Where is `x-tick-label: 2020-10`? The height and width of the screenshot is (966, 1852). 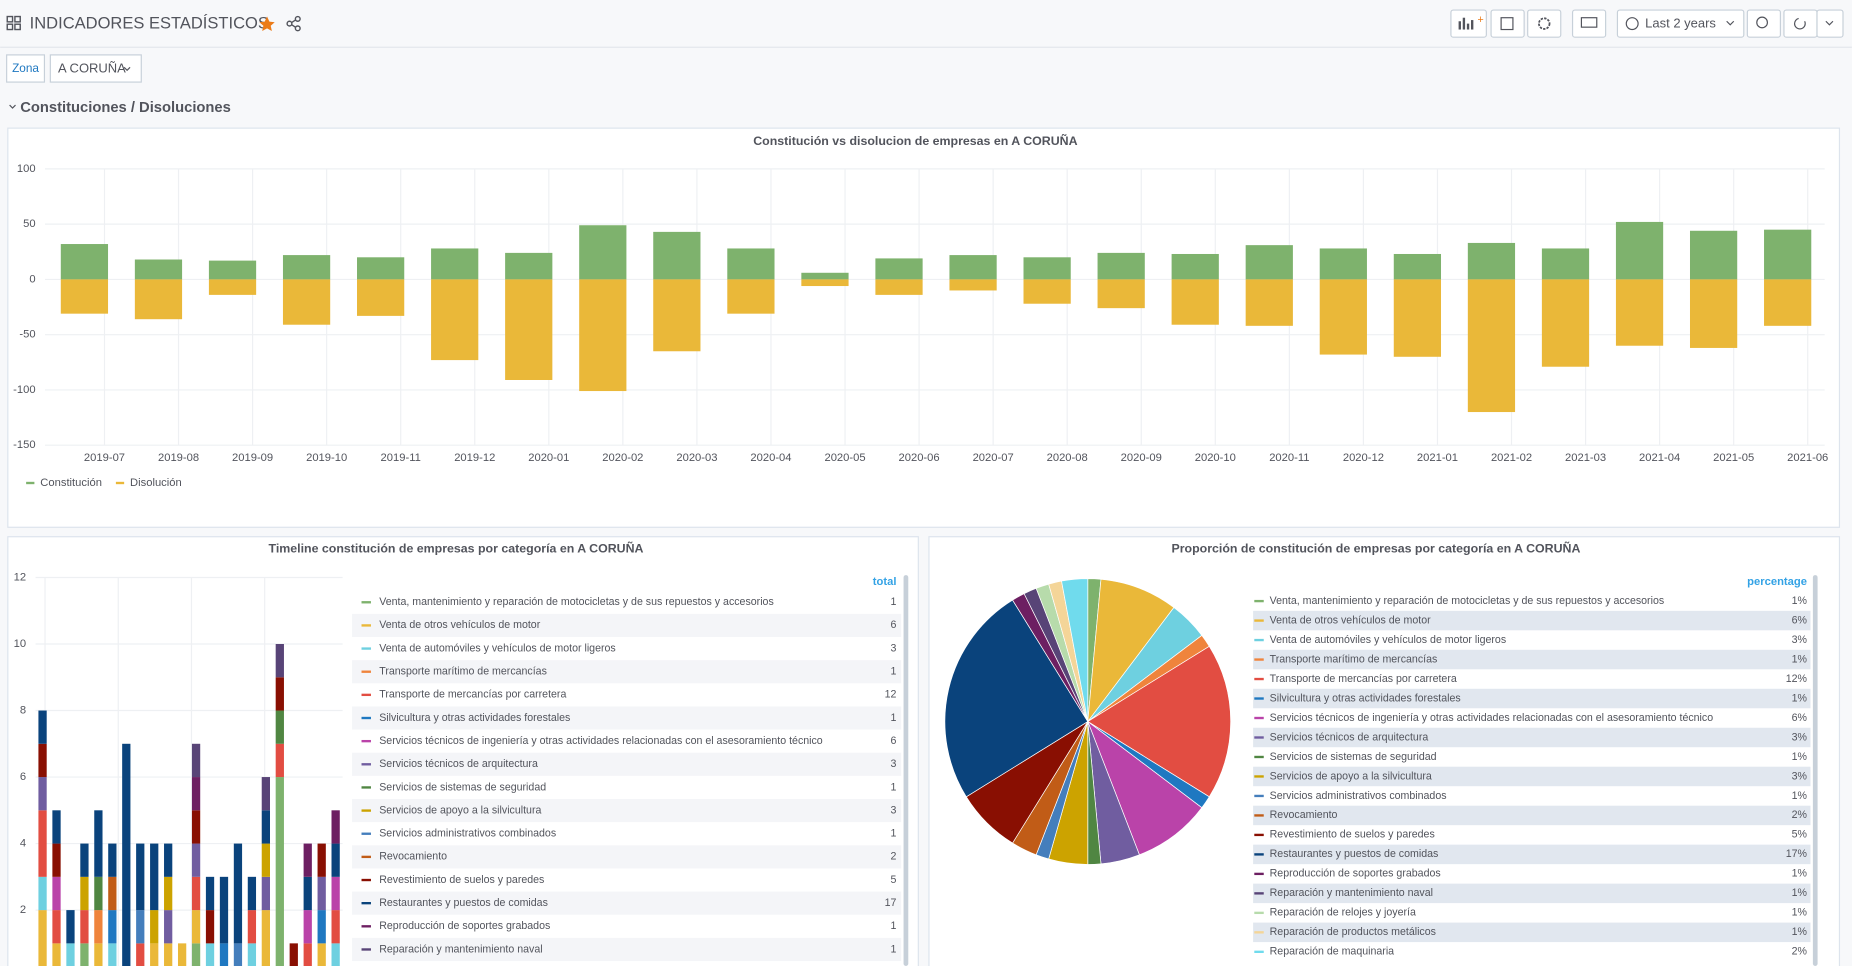 x-tick-label: 2020-10 is located at coordinates (1215, 458).